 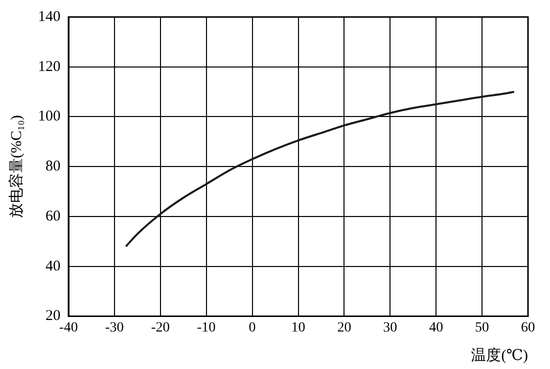 I want to click on y-tick-label: 100, so click(x=49, y=116).